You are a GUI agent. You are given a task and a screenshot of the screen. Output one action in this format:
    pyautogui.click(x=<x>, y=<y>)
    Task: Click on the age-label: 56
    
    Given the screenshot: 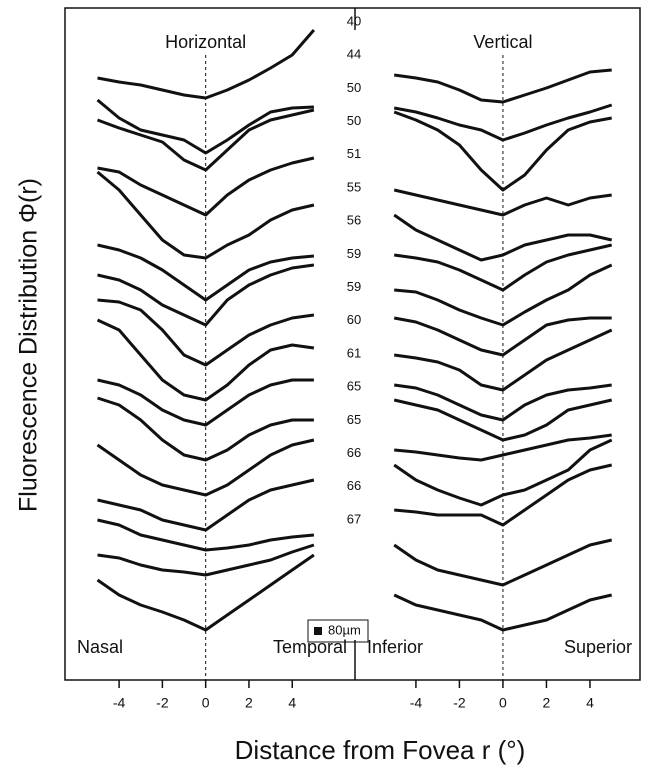 What is the action you would take?
    pyautogui.click(x=354, y=220)
    